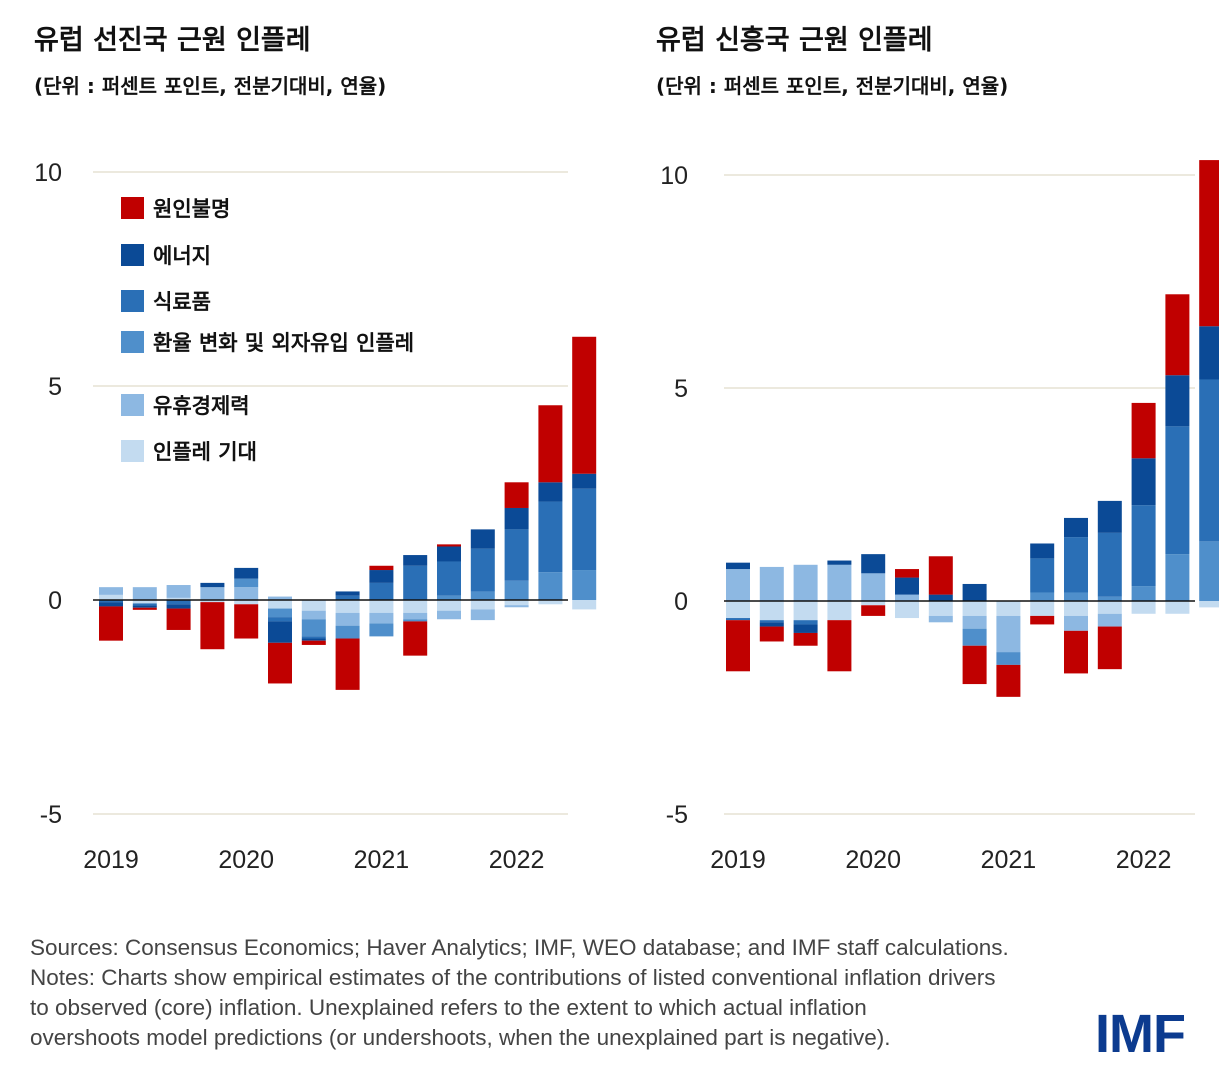 Image resolution: width=1219 pixels, height=1085 pixels. I want to click on y-tick-label: -5, so click(51, 815).